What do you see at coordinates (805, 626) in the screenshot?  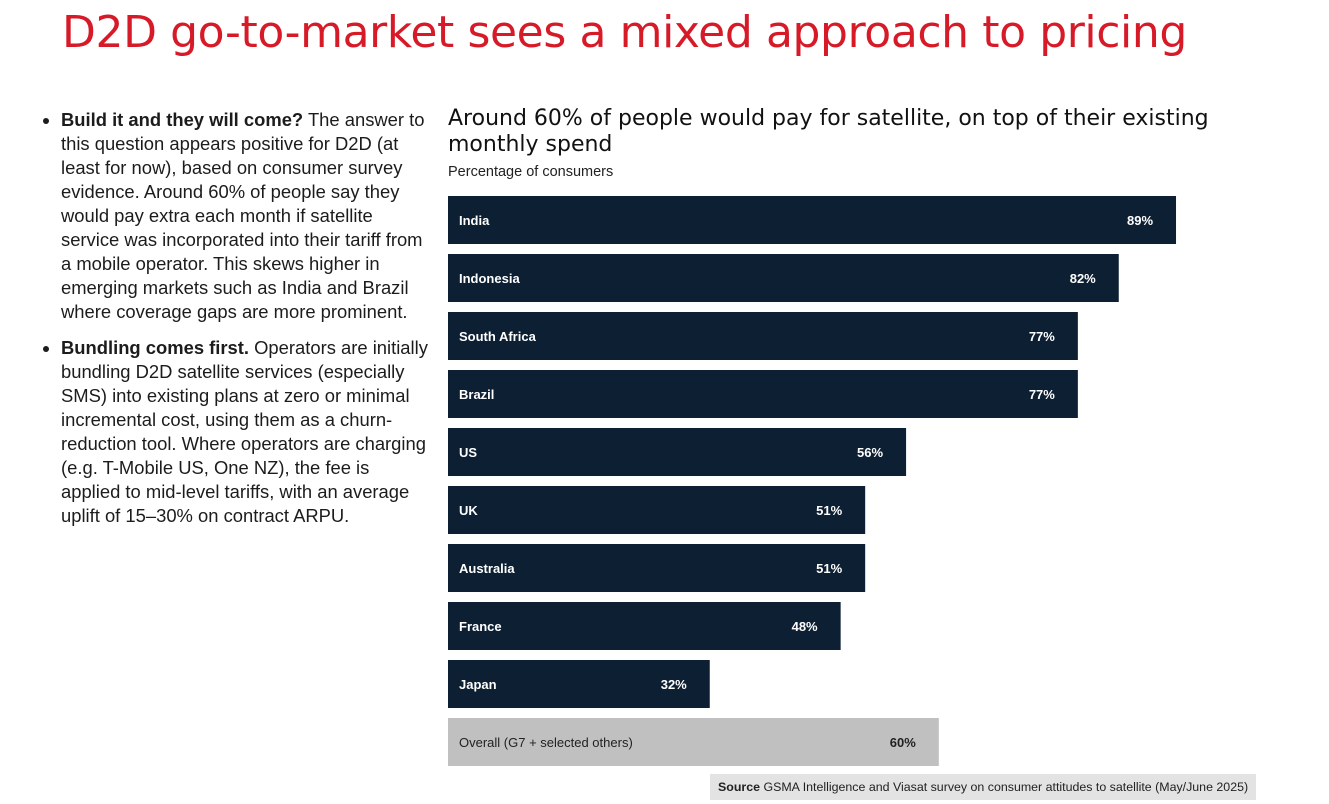 I see `bar-value-france: 48%` at bounding box center [805, 626].